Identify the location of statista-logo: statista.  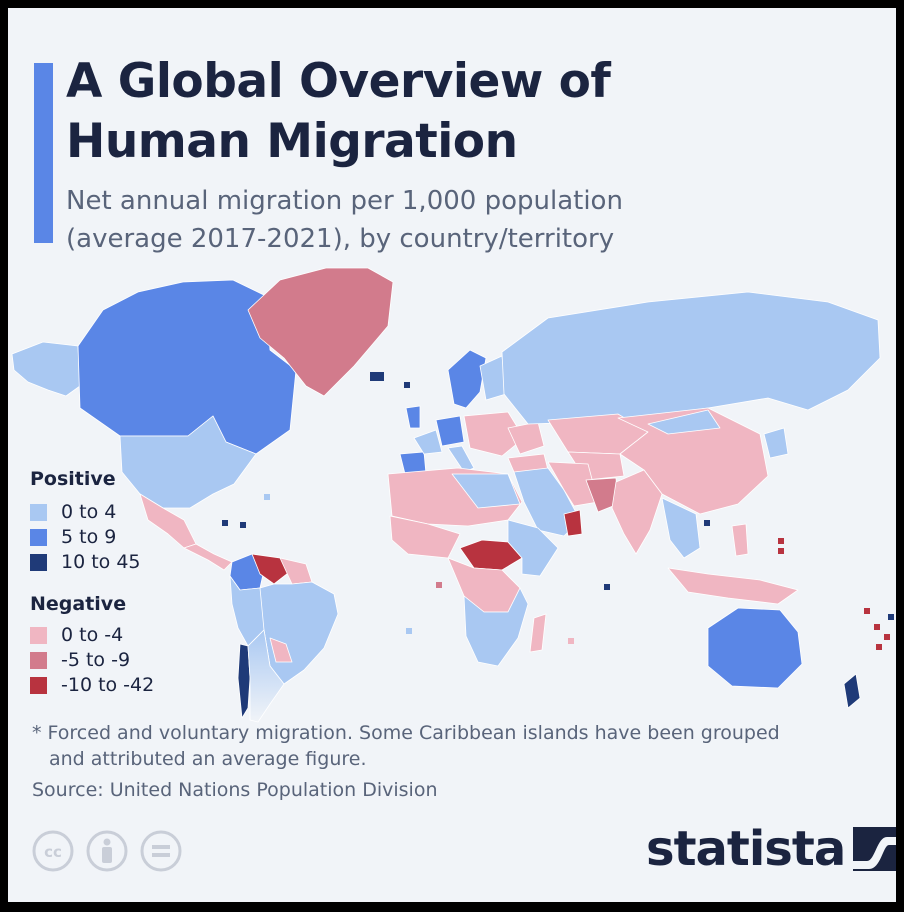
(771, 849).